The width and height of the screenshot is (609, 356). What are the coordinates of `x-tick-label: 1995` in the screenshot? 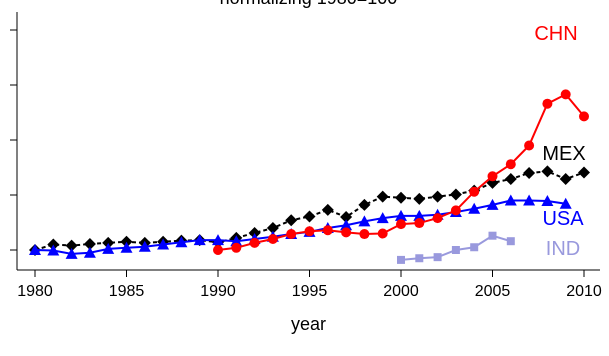 It's located at (310, 291).